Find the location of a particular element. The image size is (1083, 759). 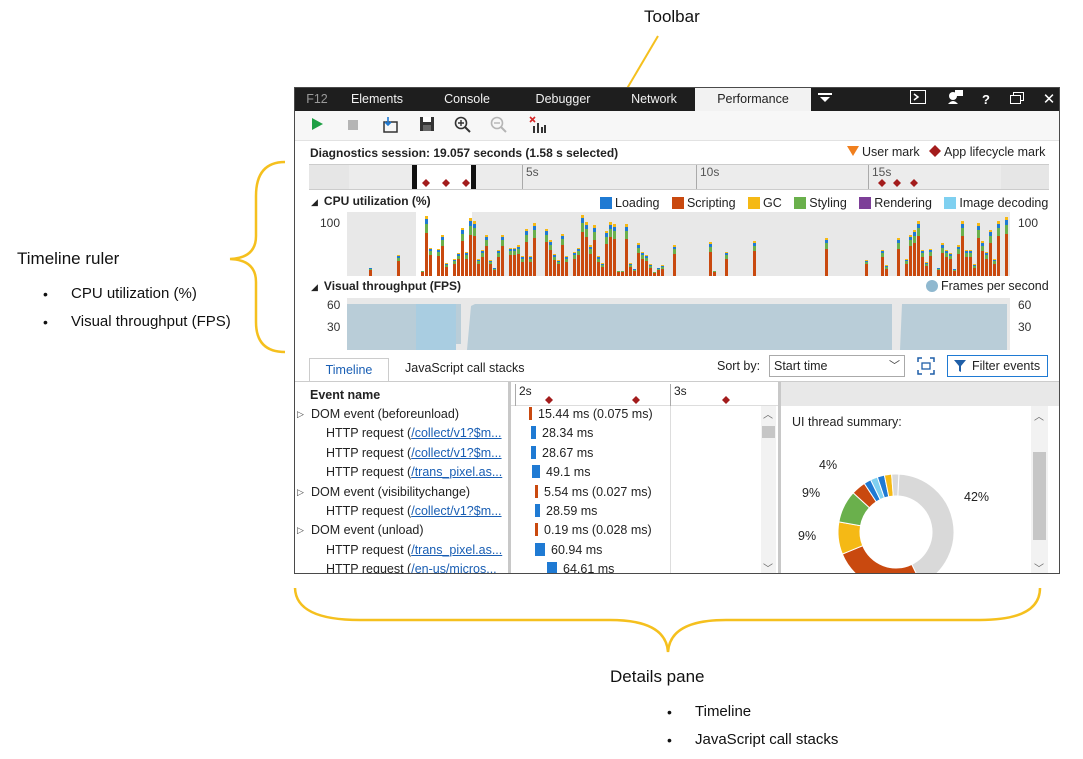

close-icon: ✕ is located at coordinates (1049, 99).